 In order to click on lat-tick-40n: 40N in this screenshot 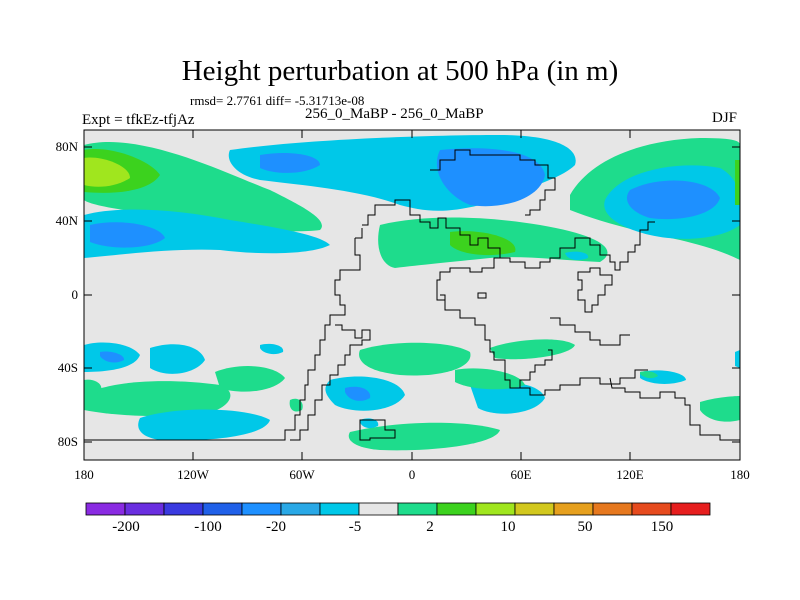, I will do `click(66, 220)`.